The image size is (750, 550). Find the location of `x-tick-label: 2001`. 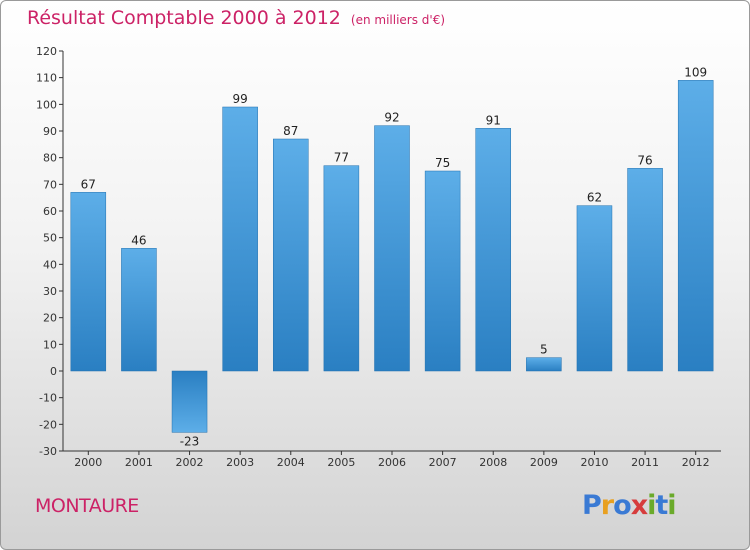

x-tick-label: 2001 is located at coordinates (139, 462).